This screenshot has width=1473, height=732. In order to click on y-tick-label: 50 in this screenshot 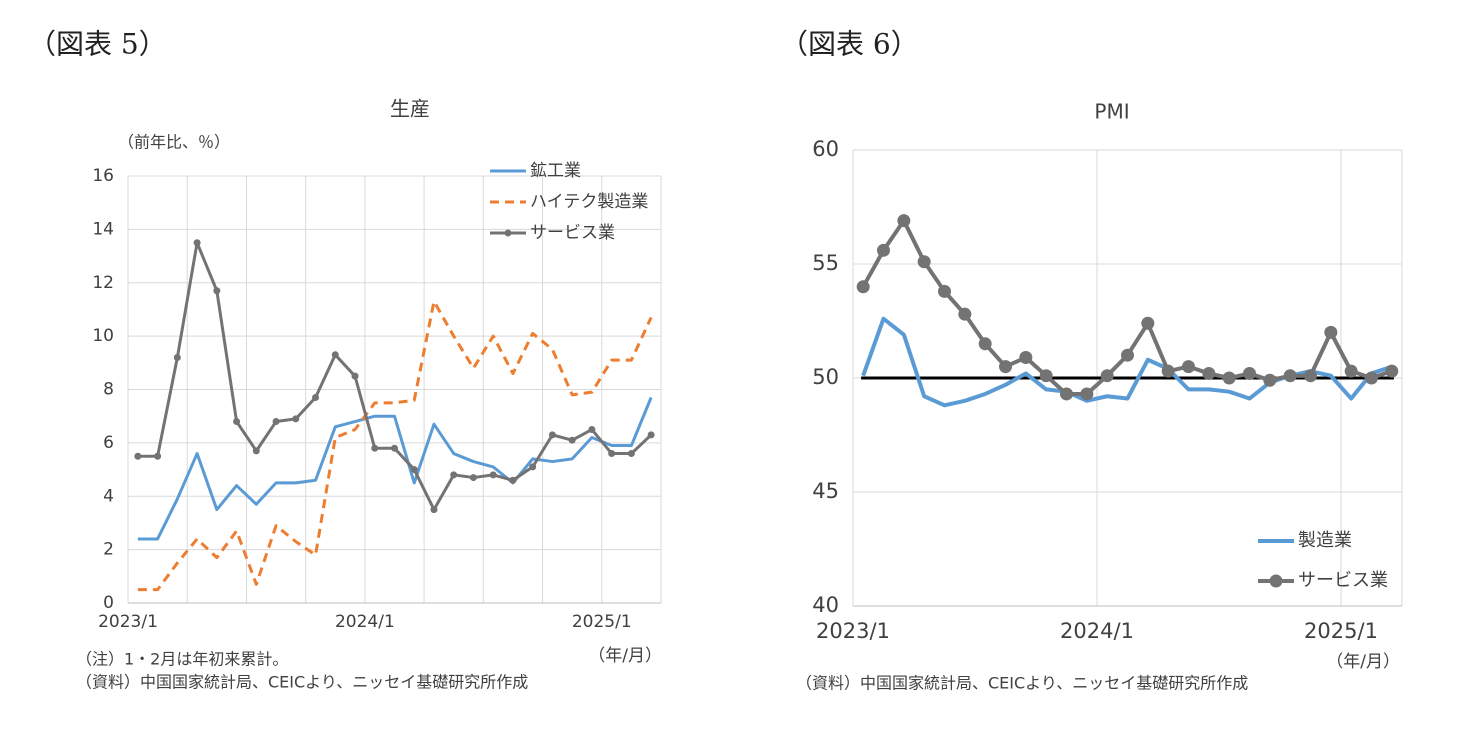, I will do `click(825, 377)`.